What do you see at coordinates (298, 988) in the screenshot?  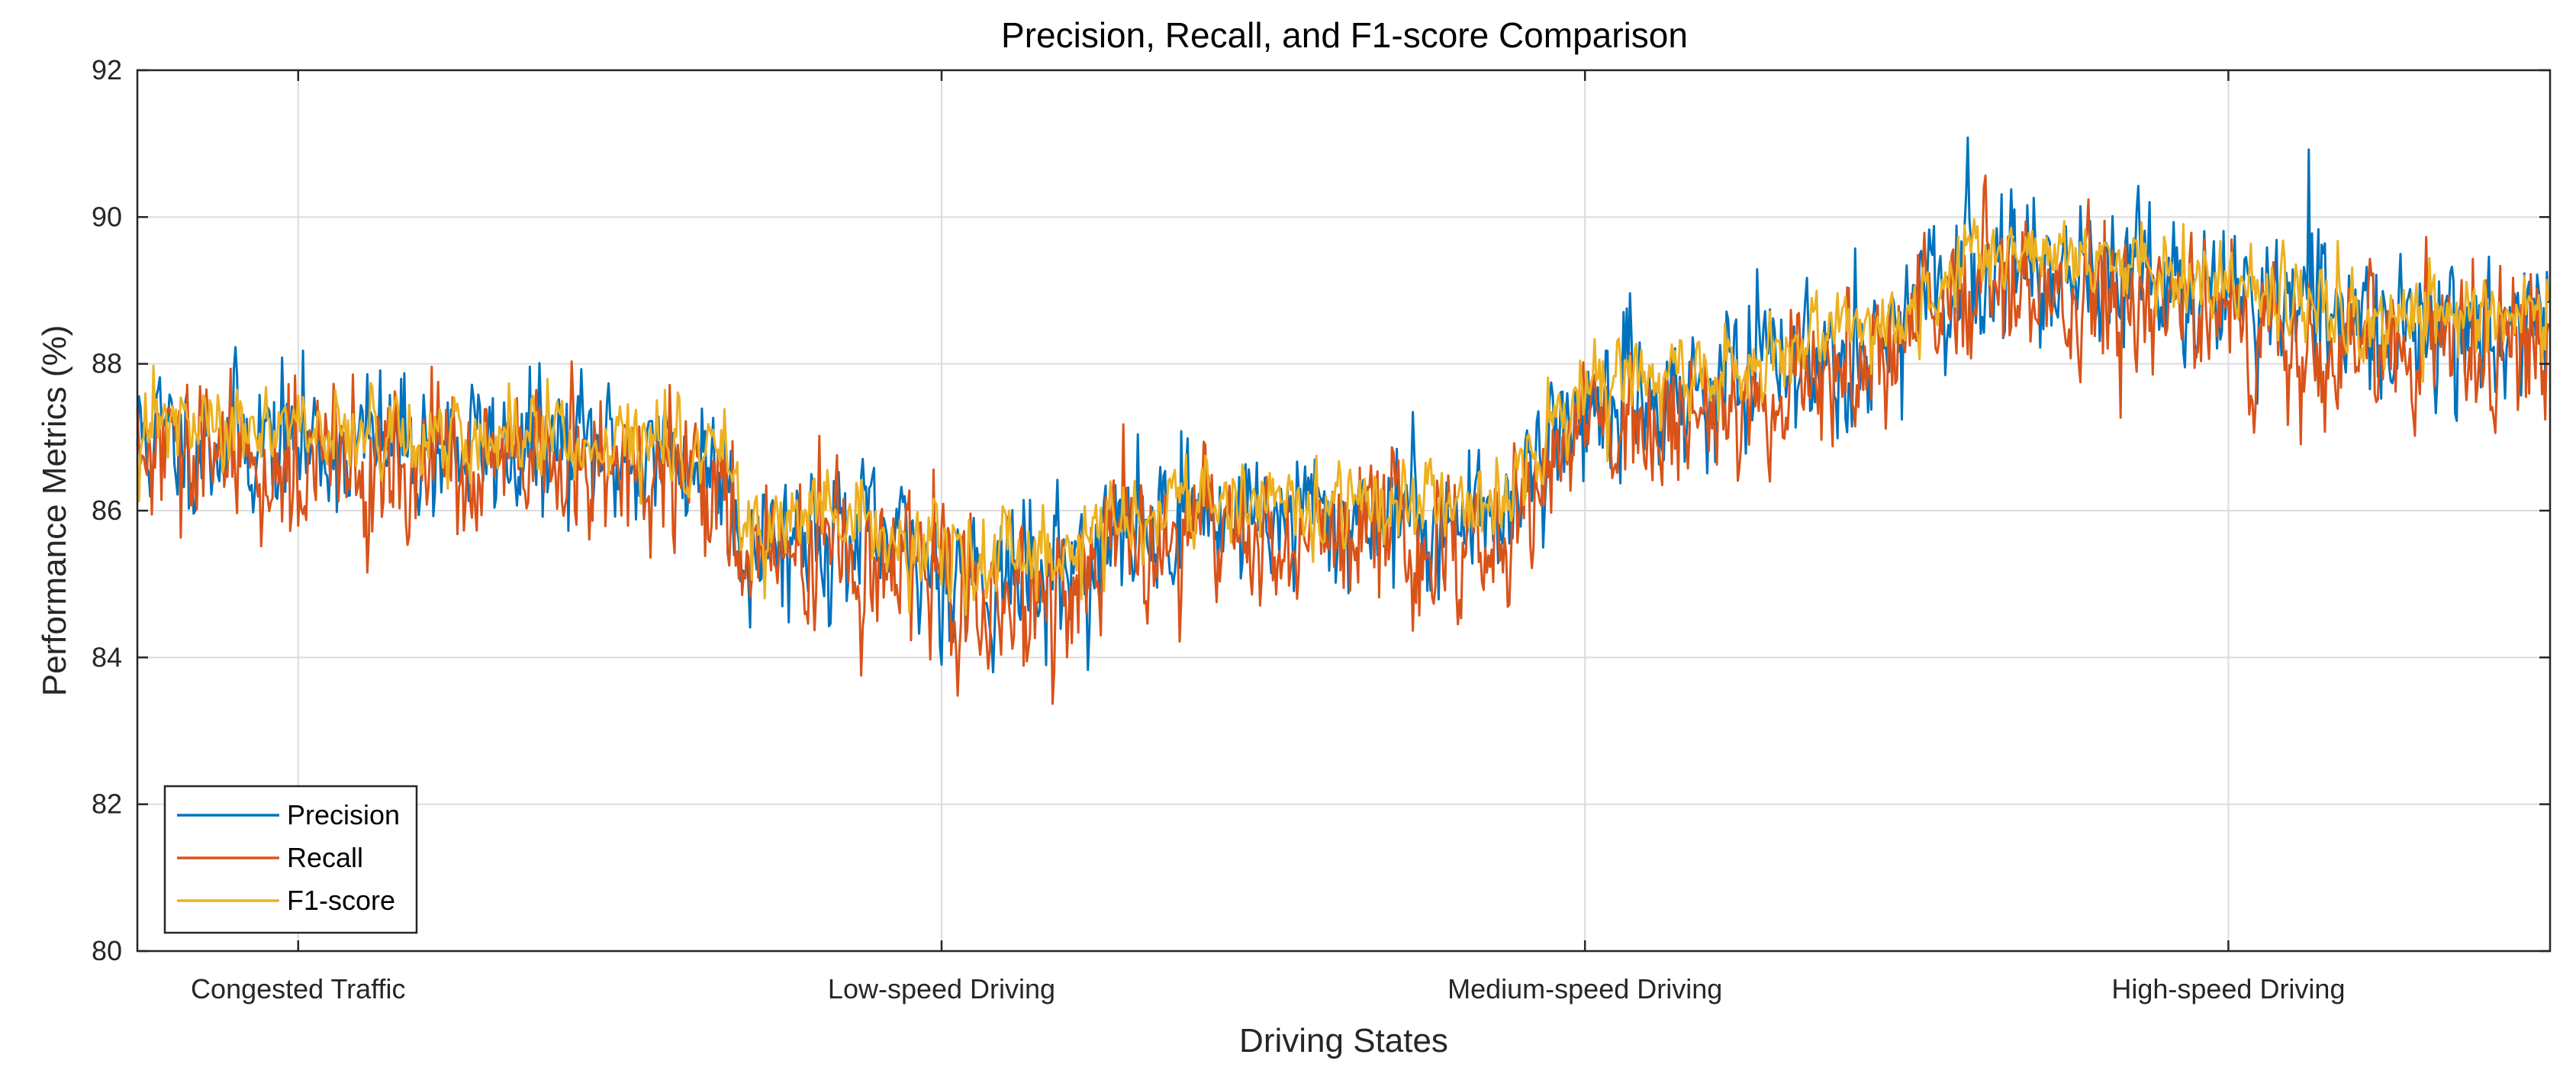 I see `x-tick-label: Congested Traffic` at bounding box center [298, 988].